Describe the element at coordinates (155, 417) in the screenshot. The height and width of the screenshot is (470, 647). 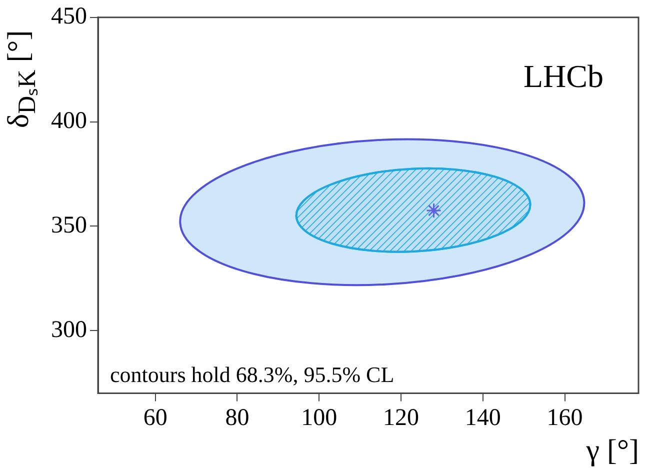
I see `x-tick-label: 60` at that location.